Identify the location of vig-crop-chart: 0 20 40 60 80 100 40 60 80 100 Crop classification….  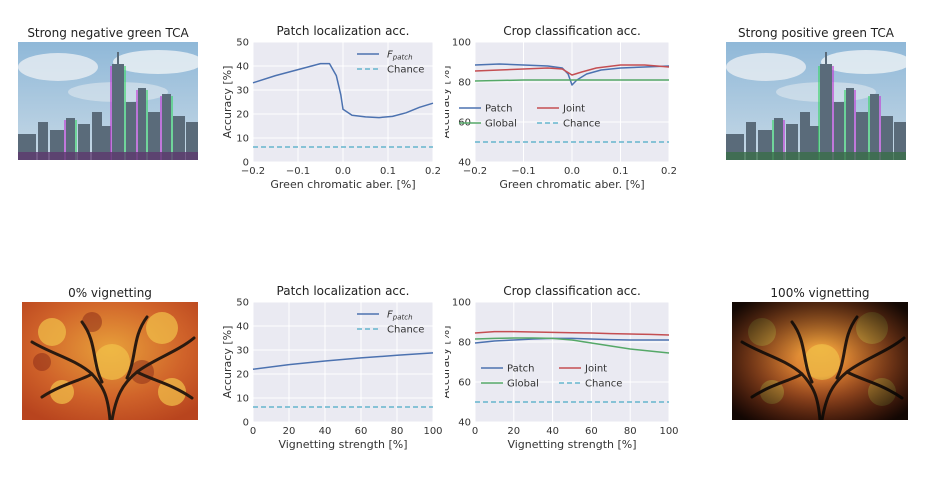
(562, 367).